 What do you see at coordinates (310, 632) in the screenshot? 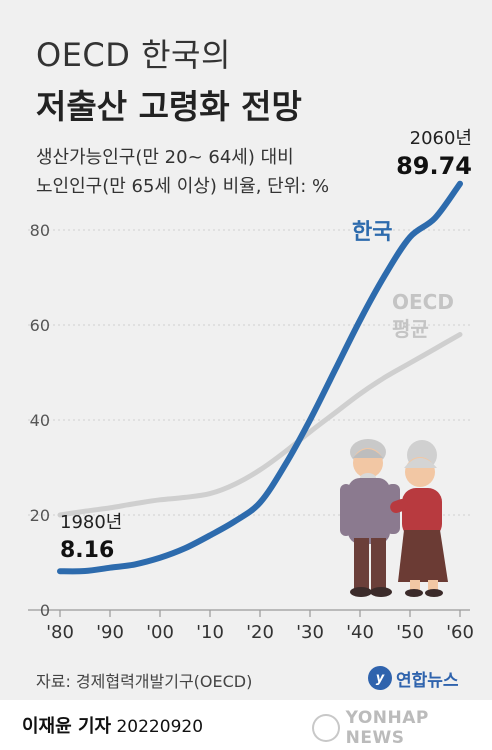
I see `x-tick-label: '30` at bounding box center [310, 632].